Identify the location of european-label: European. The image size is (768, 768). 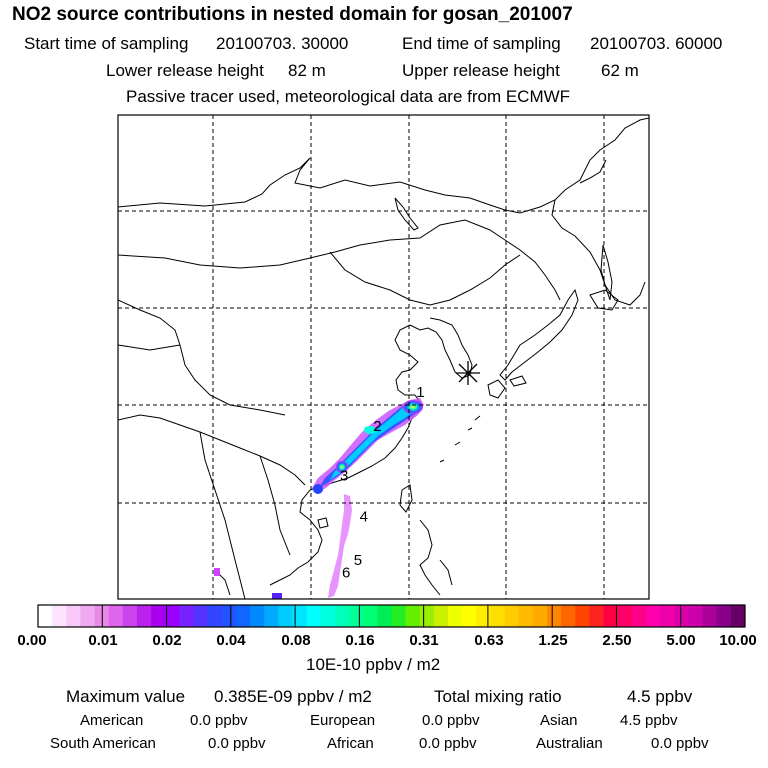
(343, 720).